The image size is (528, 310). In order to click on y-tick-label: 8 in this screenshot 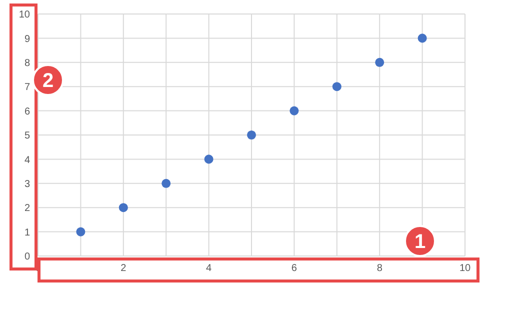, I will do `click(27, 63)`.